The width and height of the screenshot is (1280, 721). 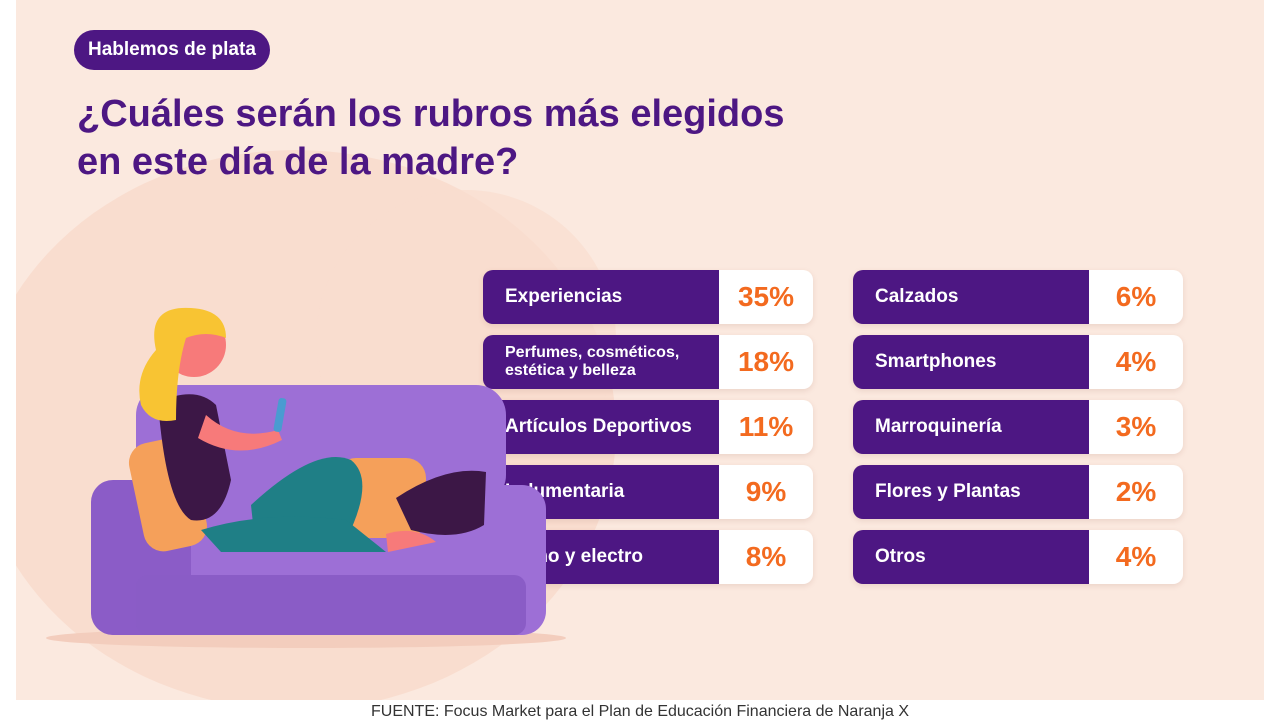 I want to click on category-badge: Hablemos de plata, so click(x=172, y=50).